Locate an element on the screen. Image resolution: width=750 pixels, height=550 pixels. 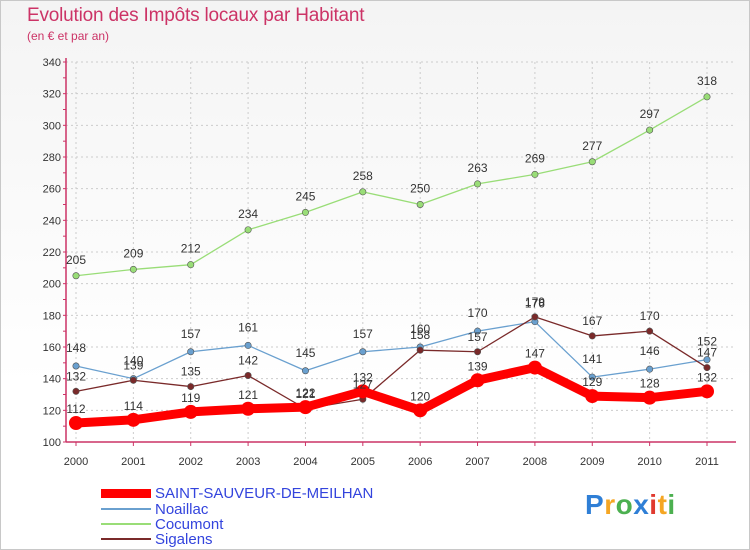
y-tick-label: 140 is located at coordinates (52, 380).